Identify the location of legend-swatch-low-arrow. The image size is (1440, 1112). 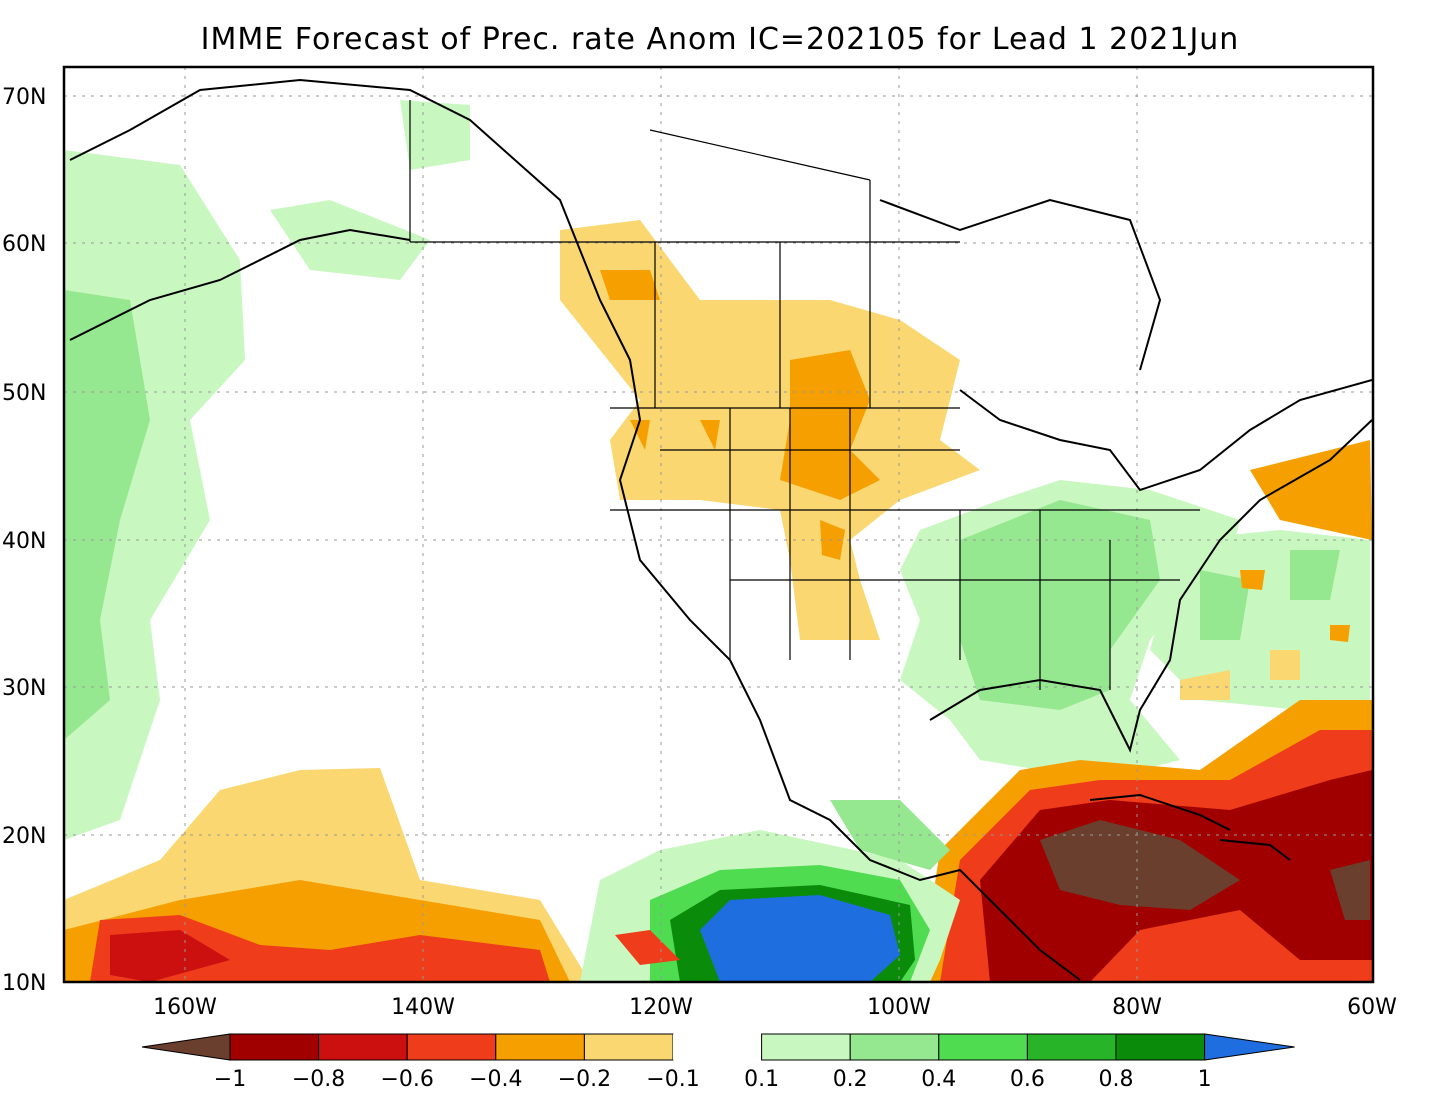
(186, 1047).